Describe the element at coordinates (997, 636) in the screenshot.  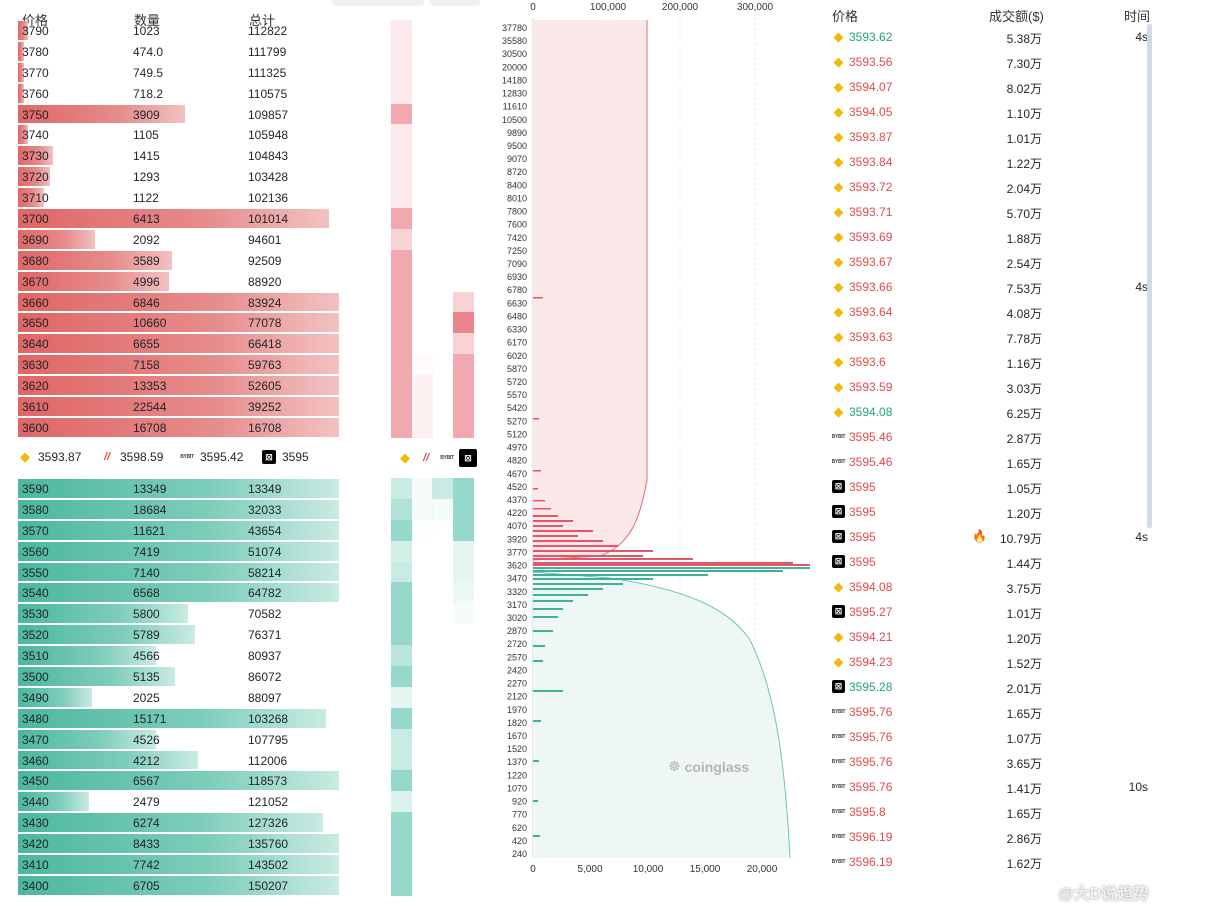
I see `trade-row: ◆ 3594.21 1.20万` at that location.